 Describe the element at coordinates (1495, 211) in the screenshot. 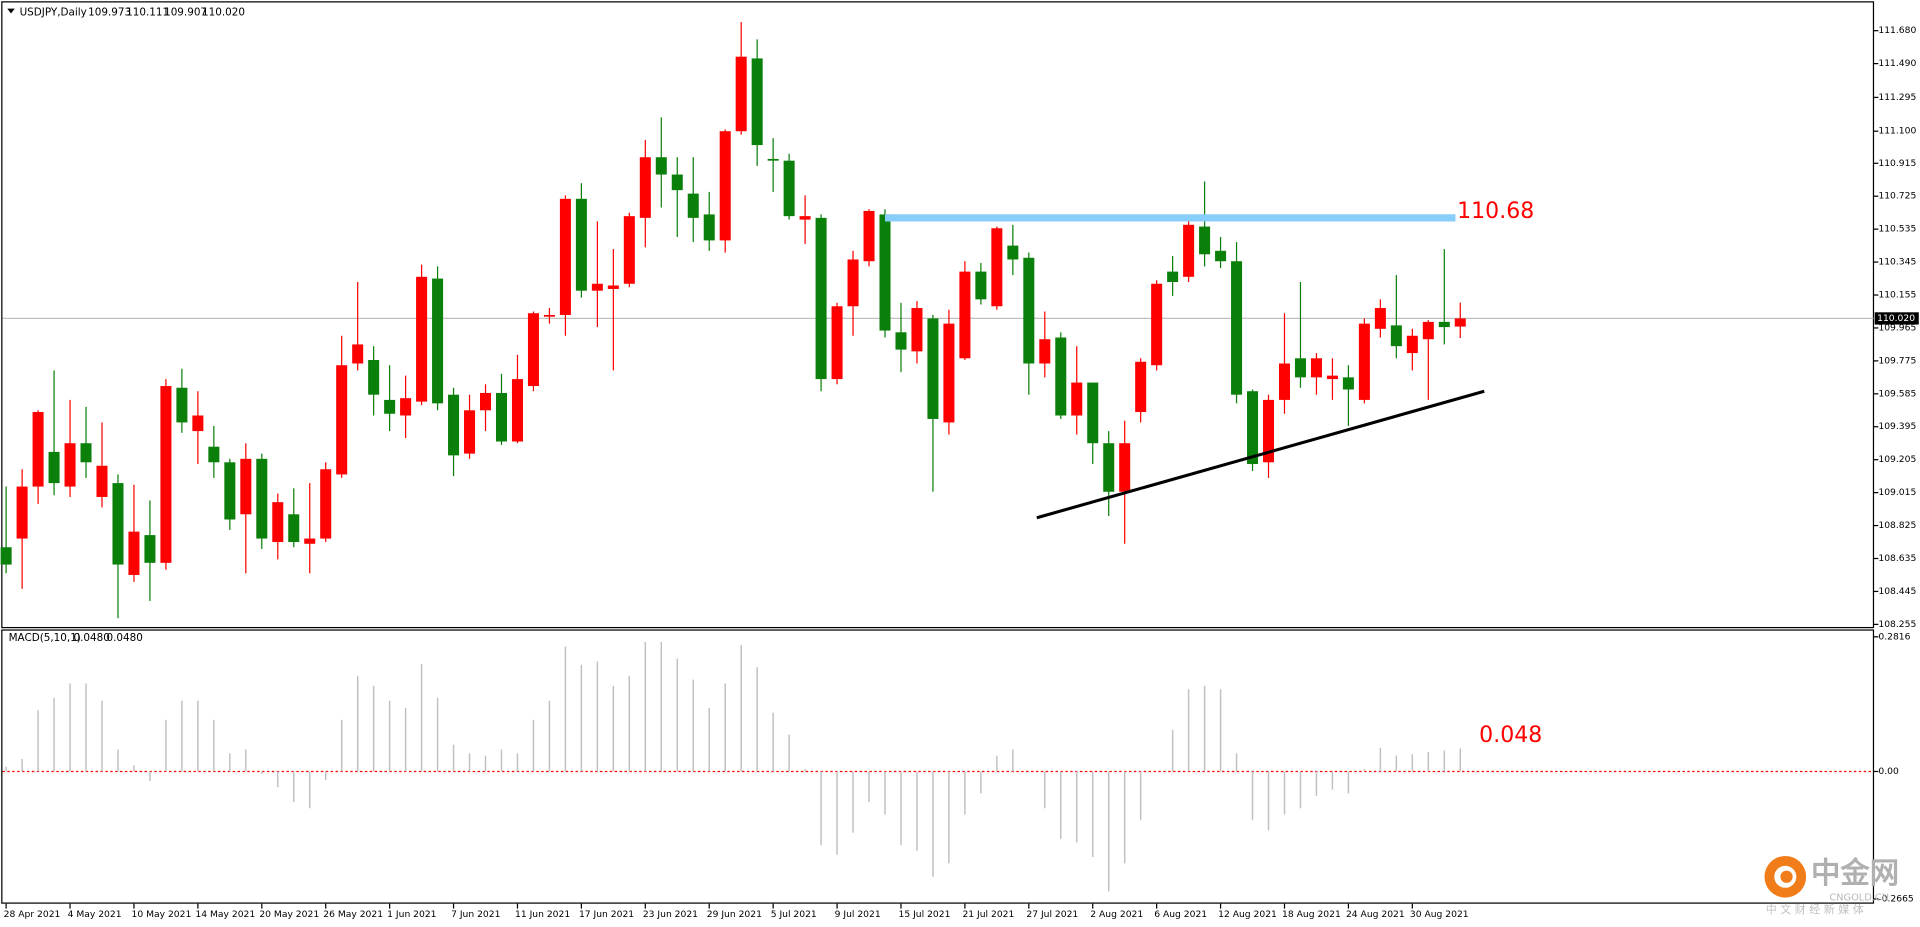

I see `annotation: 110.68` at that location.